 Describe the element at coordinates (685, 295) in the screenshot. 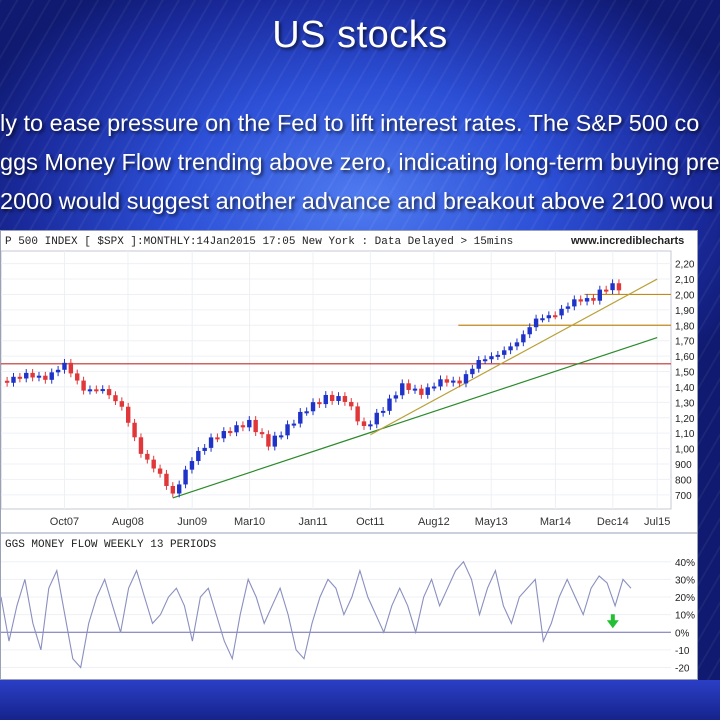

I see `price-y-tick-label: 2,00` at that location.